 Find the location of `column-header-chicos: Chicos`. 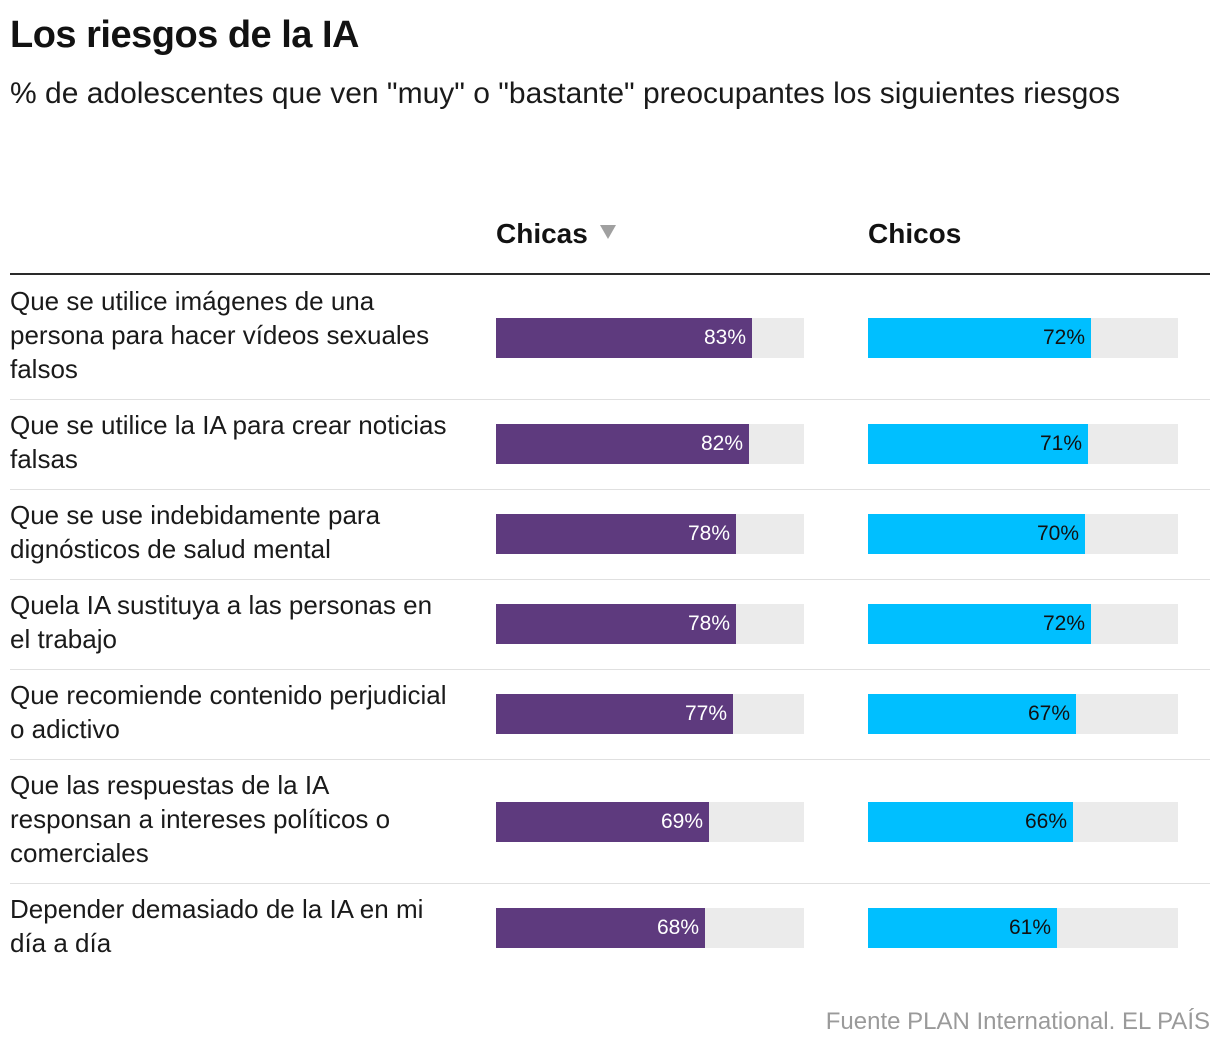

column-header-chicos: Chicos is located at coordinates (914, 234).